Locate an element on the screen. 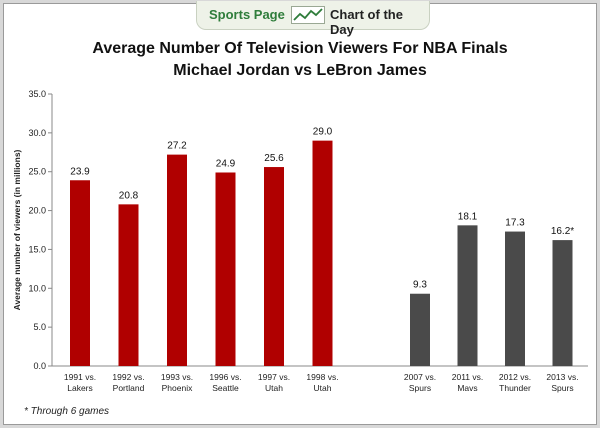  category-label-line1: 2012 vs. is located at coordinates (515, 377).